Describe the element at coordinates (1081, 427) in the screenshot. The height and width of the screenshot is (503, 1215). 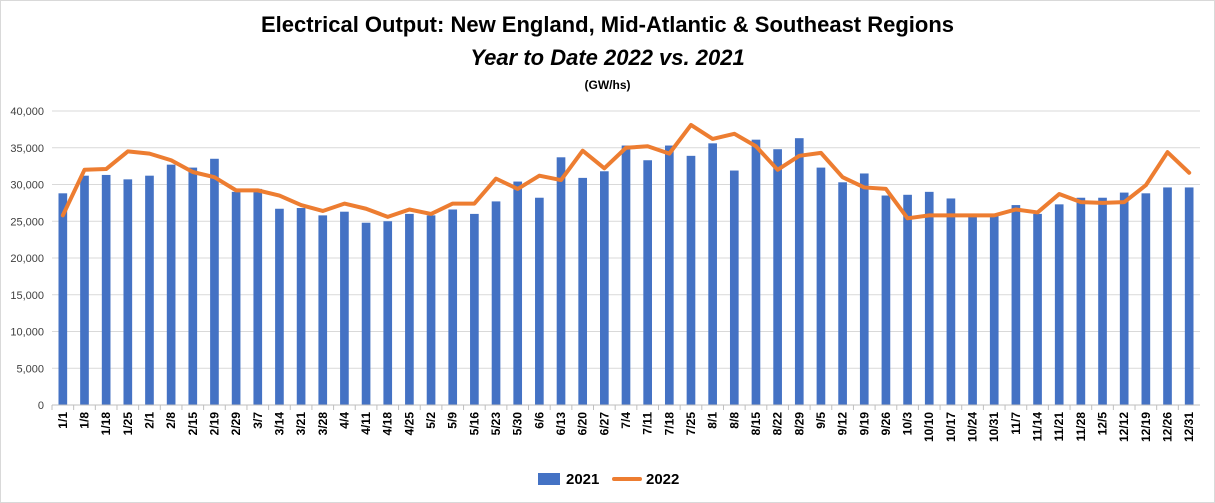
I see `x-tick-label: 11/28` at that location.